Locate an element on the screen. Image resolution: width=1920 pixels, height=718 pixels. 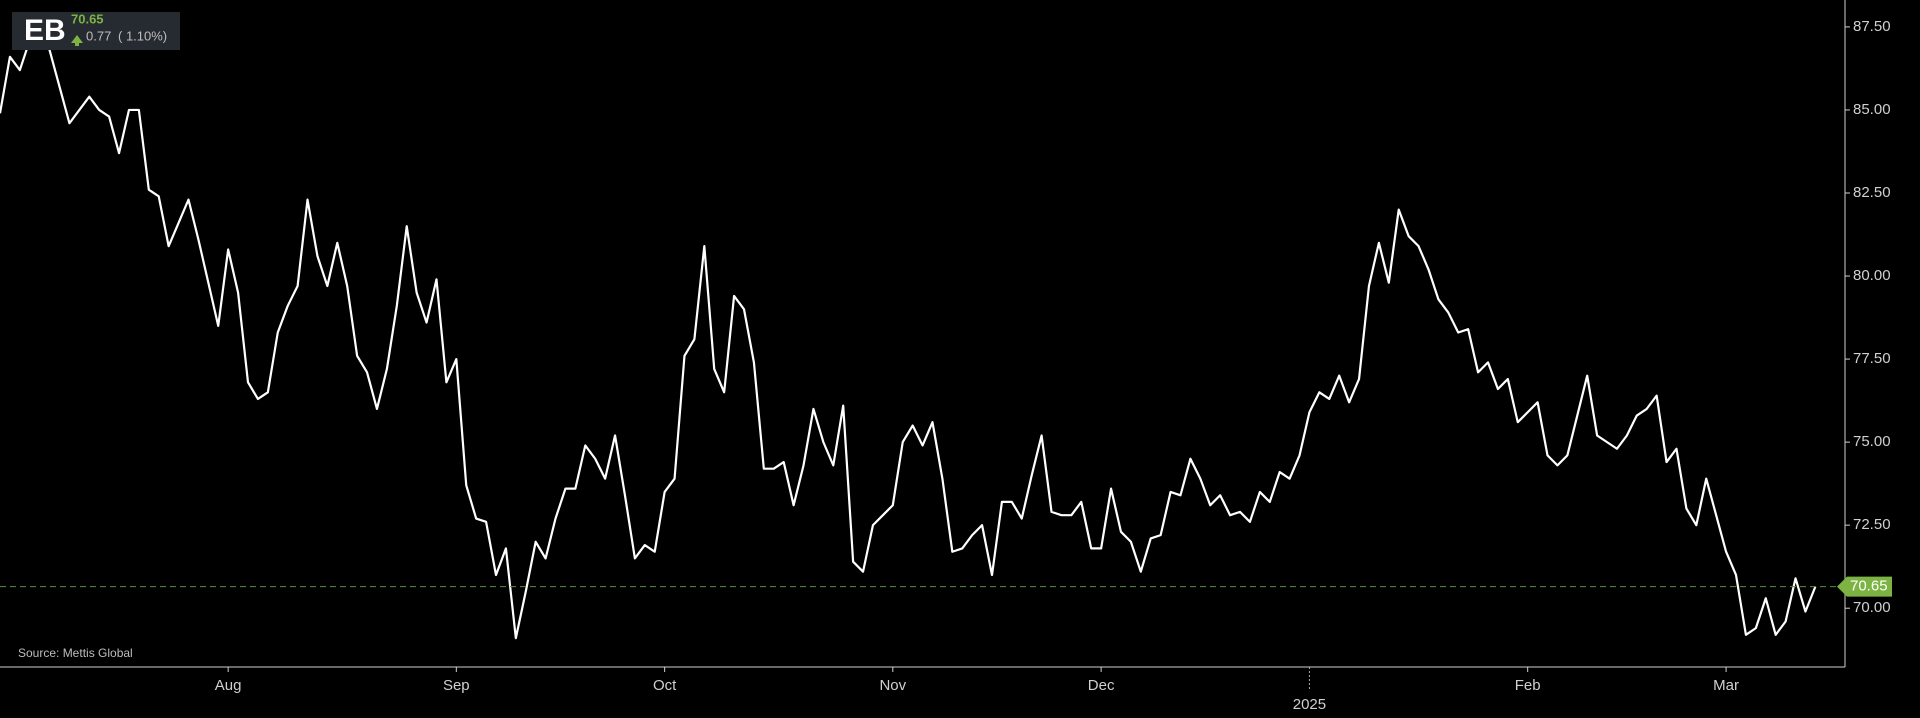
x-tick-label: Feb is located at coordinates (1528, 685).